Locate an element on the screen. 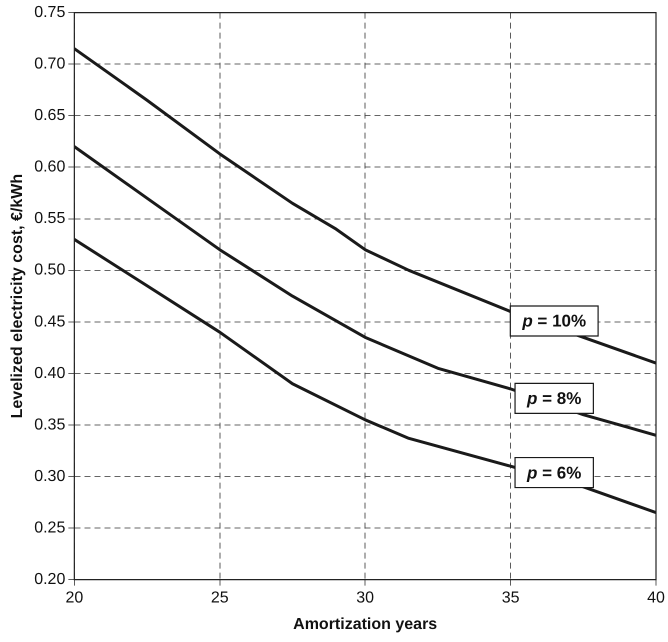 The width and height of the screenshot is (668, 642). y-tick-label: 0.35 is located at coordinates (50, 425).